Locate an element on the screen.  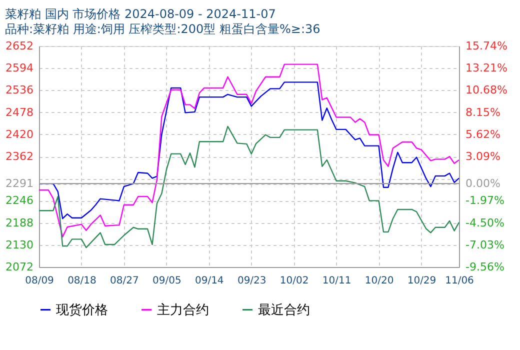
chart-subtitle: 品种:菜籽粕 用途:饲用 压榨类型:200型 粗蛋白含量%≥:36 is located at coordinates (162, 29).